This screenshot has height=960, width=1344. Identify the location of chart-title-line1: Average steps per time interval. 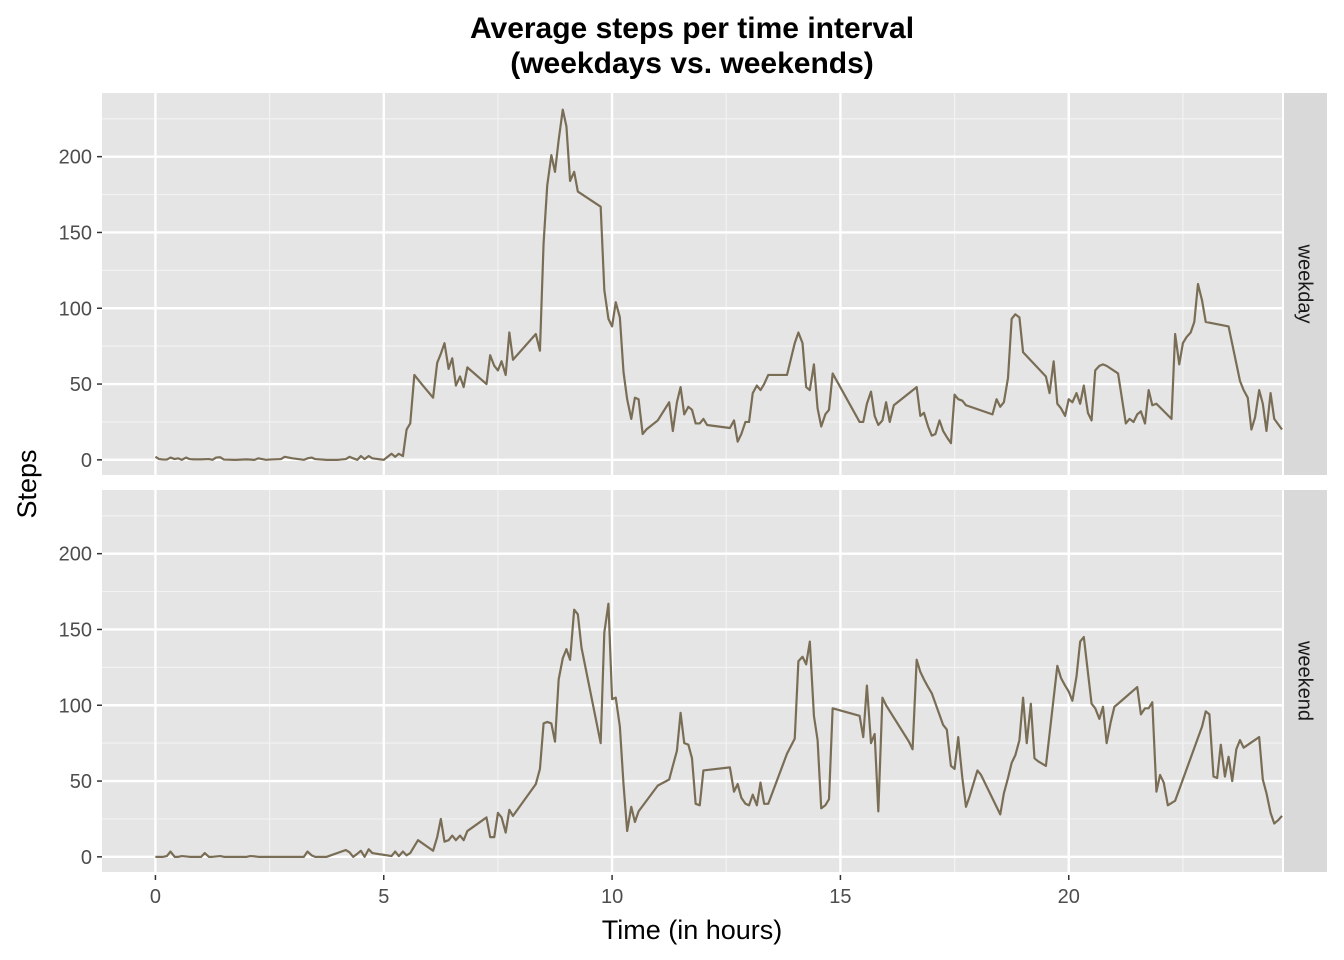
(692, 28).